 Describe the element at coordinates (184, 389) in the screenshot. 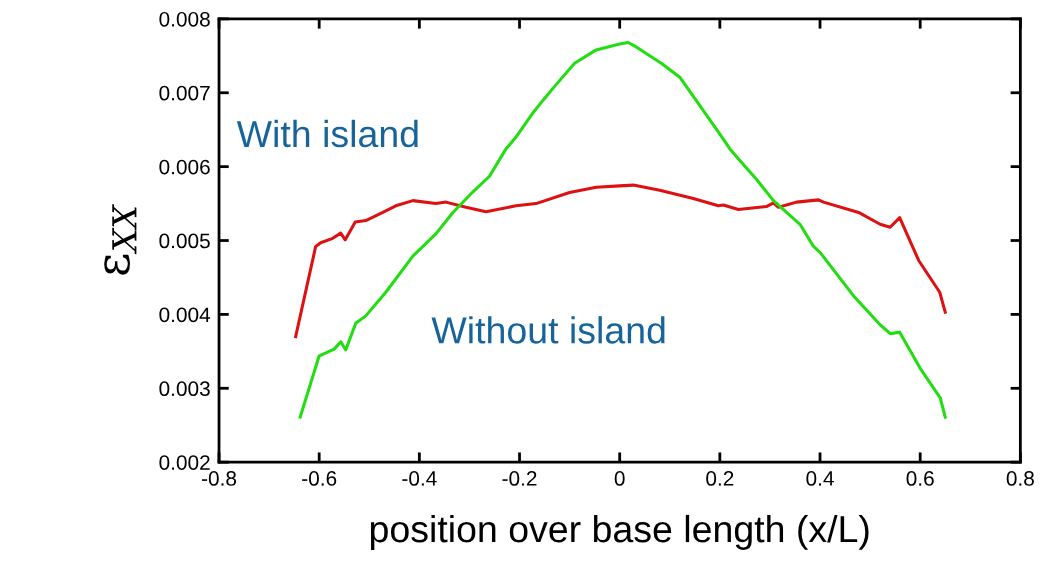

I see `y-tick-label: 0.003` at that location.